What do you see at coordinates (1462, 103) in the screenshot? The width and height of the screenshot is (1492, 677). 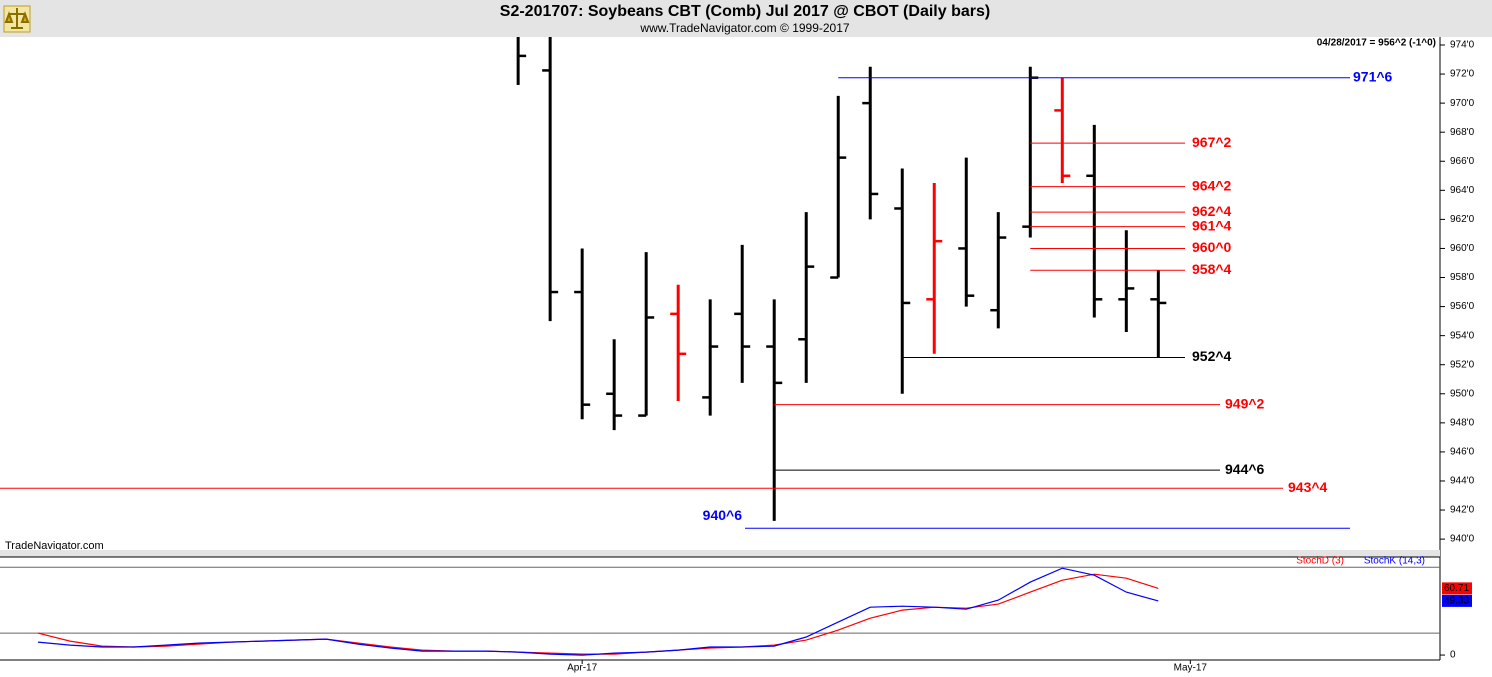 I see `y-tick-label: 970'0` at bounding box center [1462, 103].